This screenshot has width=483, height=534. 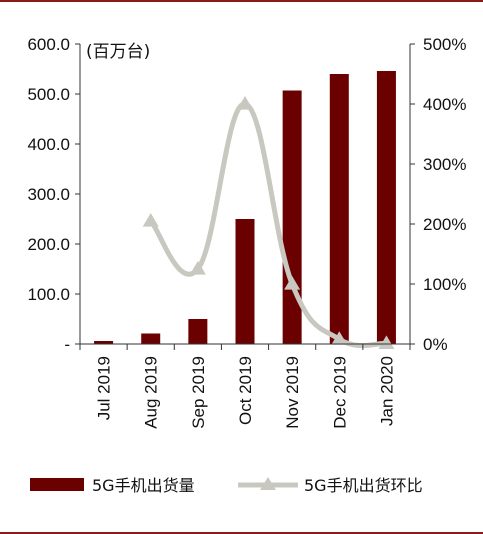 I want to click on left-axis-ticks: - 100.0 200.0 300.0 400.0 500.0 600.0, so click(x=48, y=194).